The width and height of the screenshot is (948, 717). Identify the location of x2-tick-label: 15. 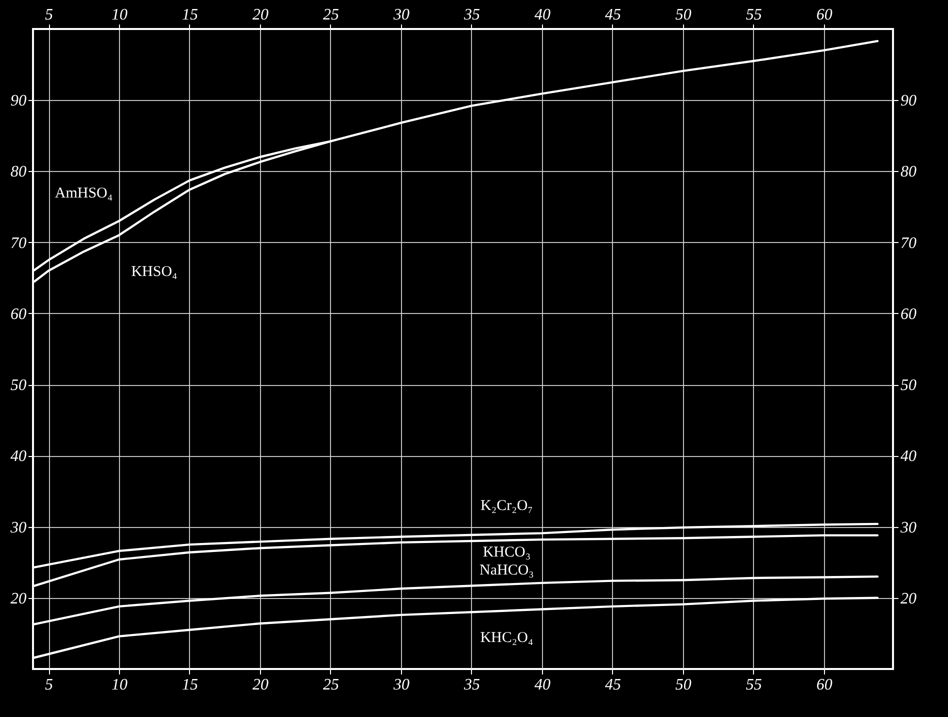
(190, 685).